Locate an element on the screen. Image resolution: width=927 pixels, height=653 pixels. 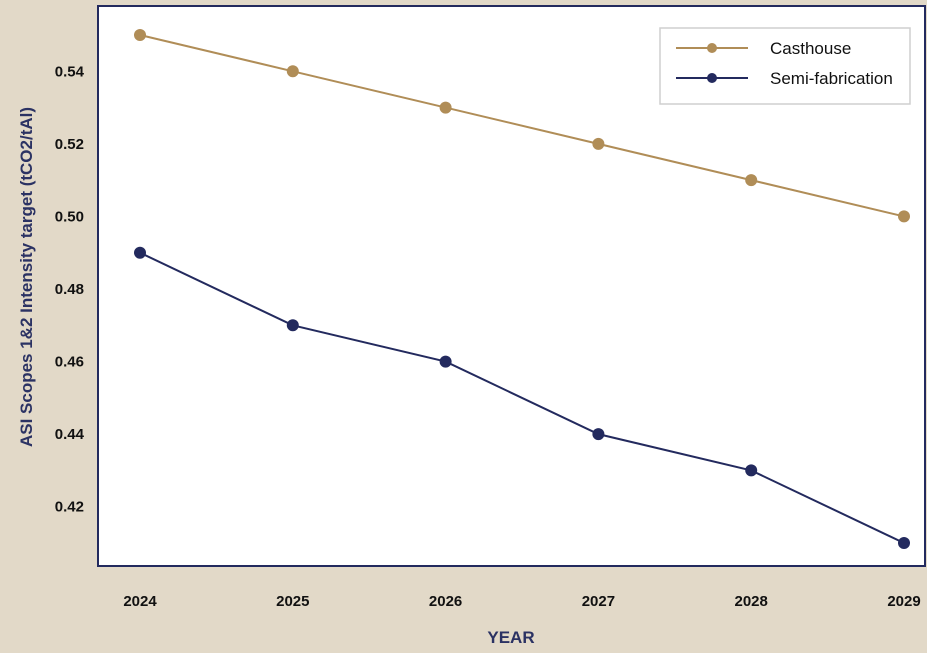
y-tick-label: 0.48 is located at coordinates (69, 289).